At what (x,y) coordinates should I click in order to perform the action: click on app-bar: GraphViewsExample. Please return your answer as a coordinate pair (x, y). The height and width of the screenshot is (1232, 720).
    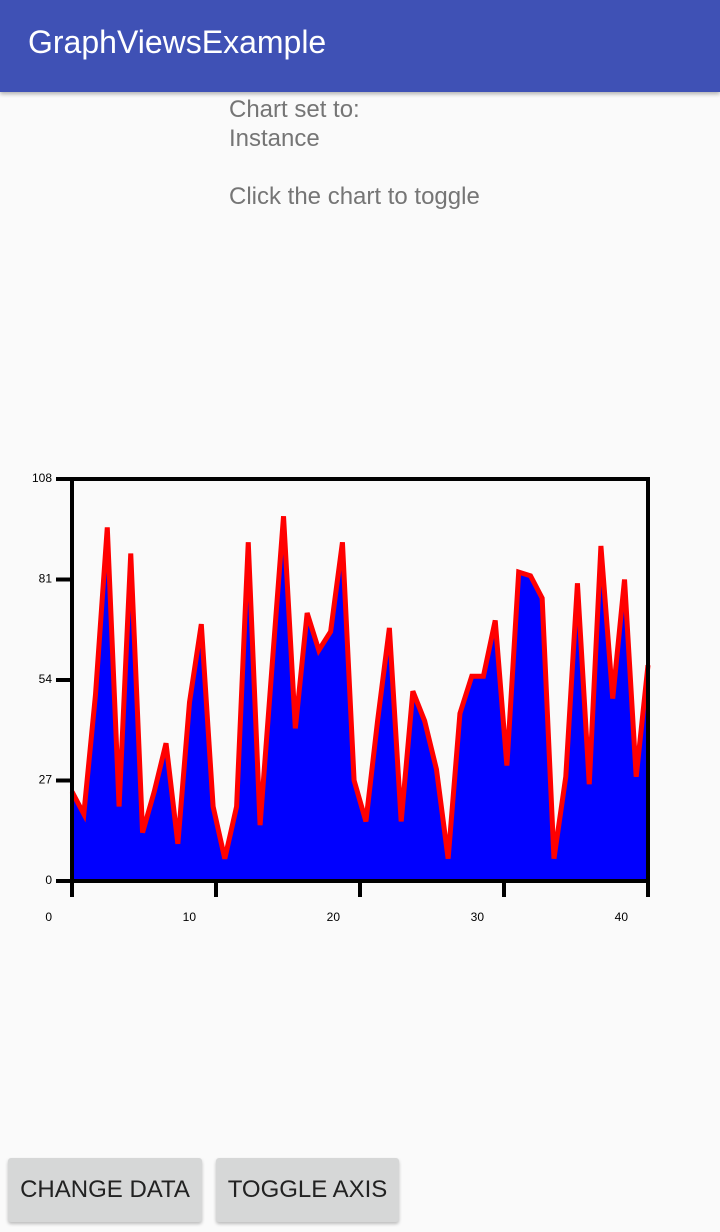
    Looking at the image, I should click on (360, 46).